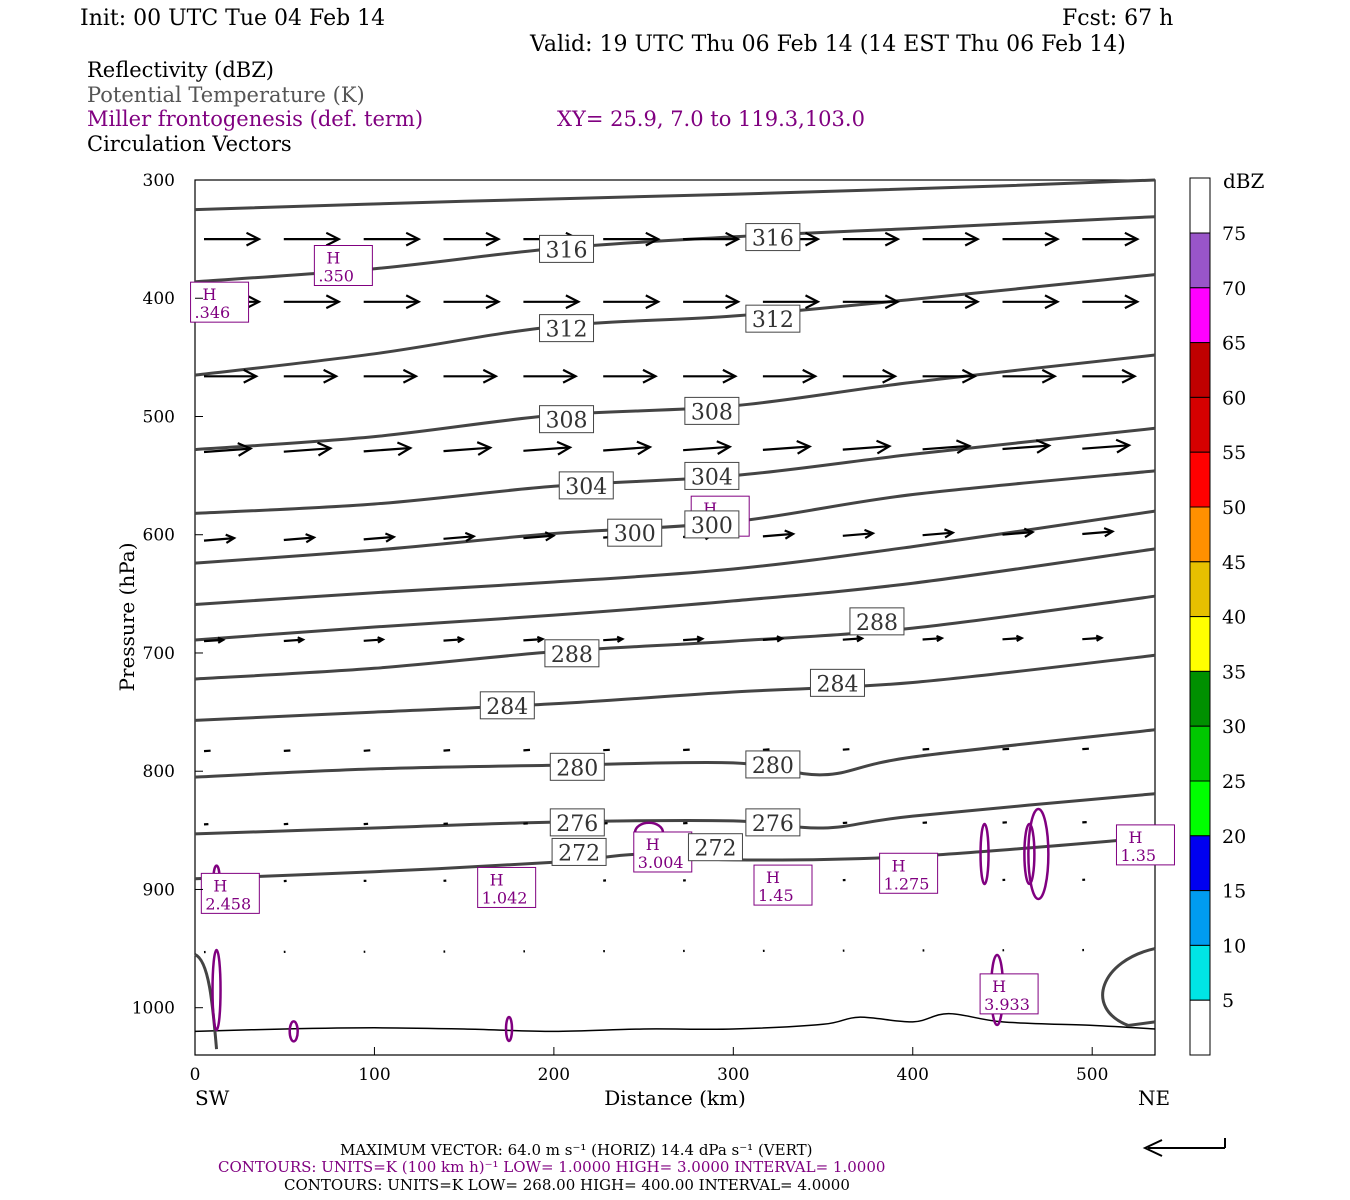 The height and width of the screenshot is (1200, 1350). Describe the element at coordinates (159, 299) in the screenshot. I see `y-tick-label: 400` at that location.